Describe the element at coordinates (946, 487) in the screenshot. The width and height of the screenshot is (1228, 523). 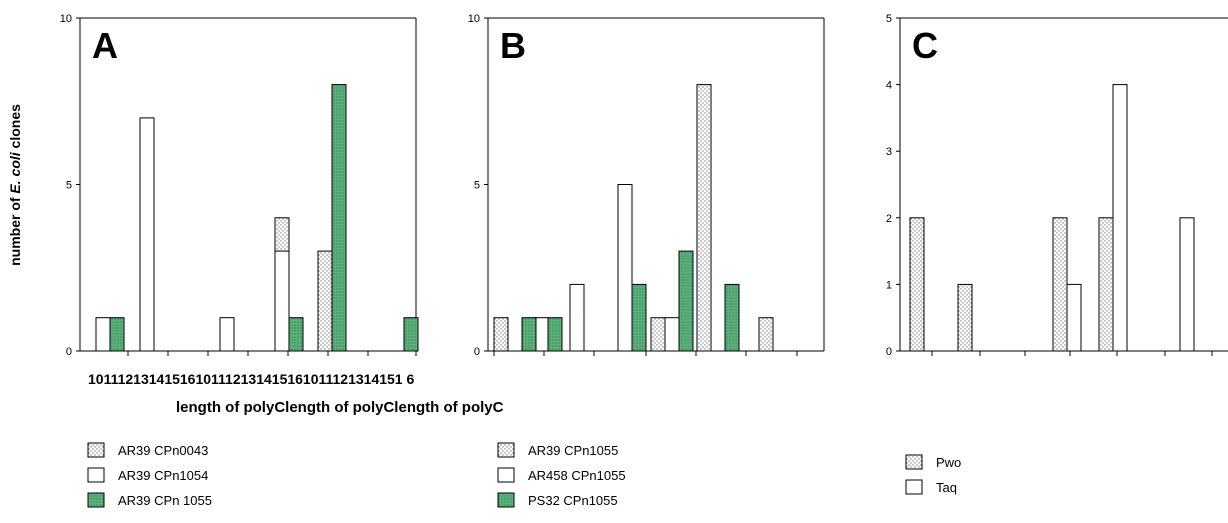
I see `legend-label: Taq` at that location.